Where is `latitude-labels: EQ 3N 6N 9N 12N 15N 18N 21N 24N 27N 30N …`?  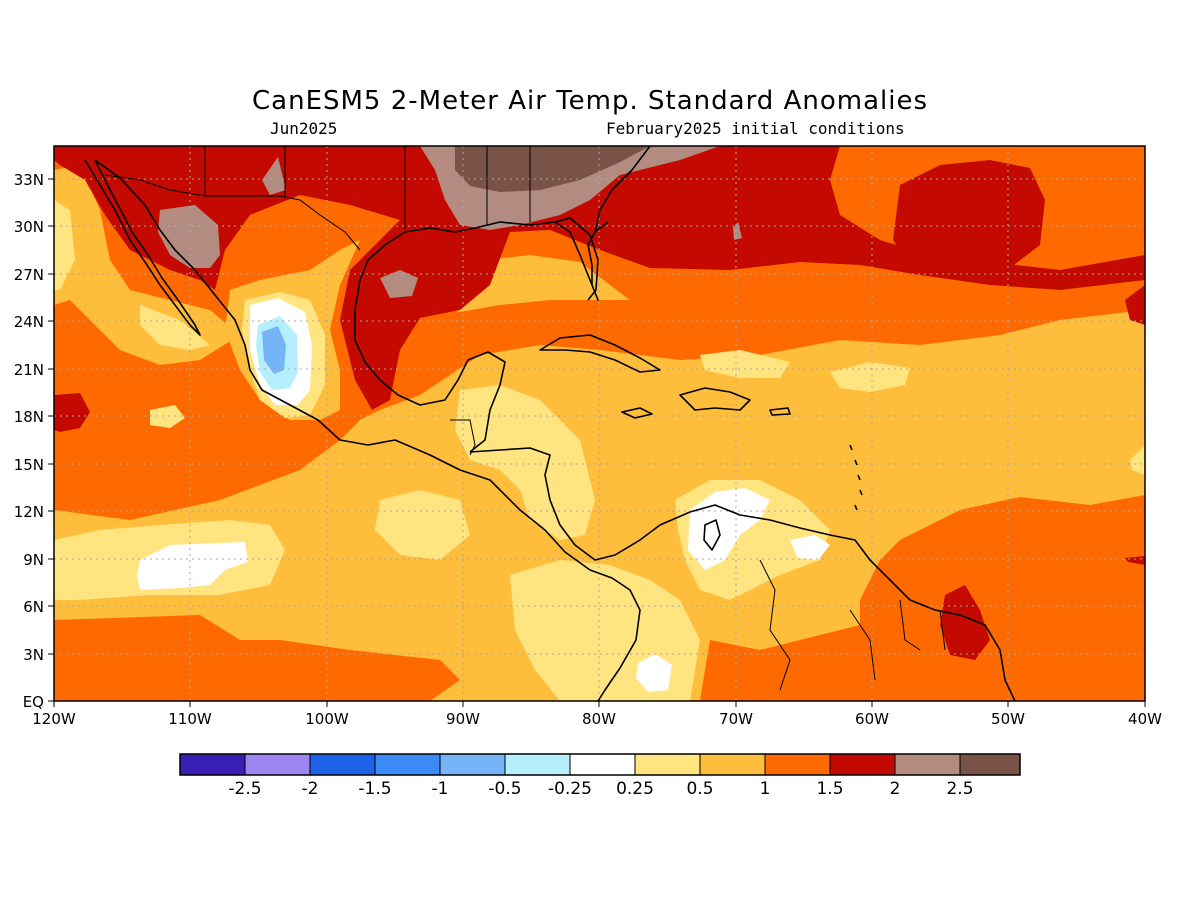 latitude-labels: EQ 3N 6N 9N 12N 15N 18N 21N 24N 27N 30N … is located at coordinates (29, 441).